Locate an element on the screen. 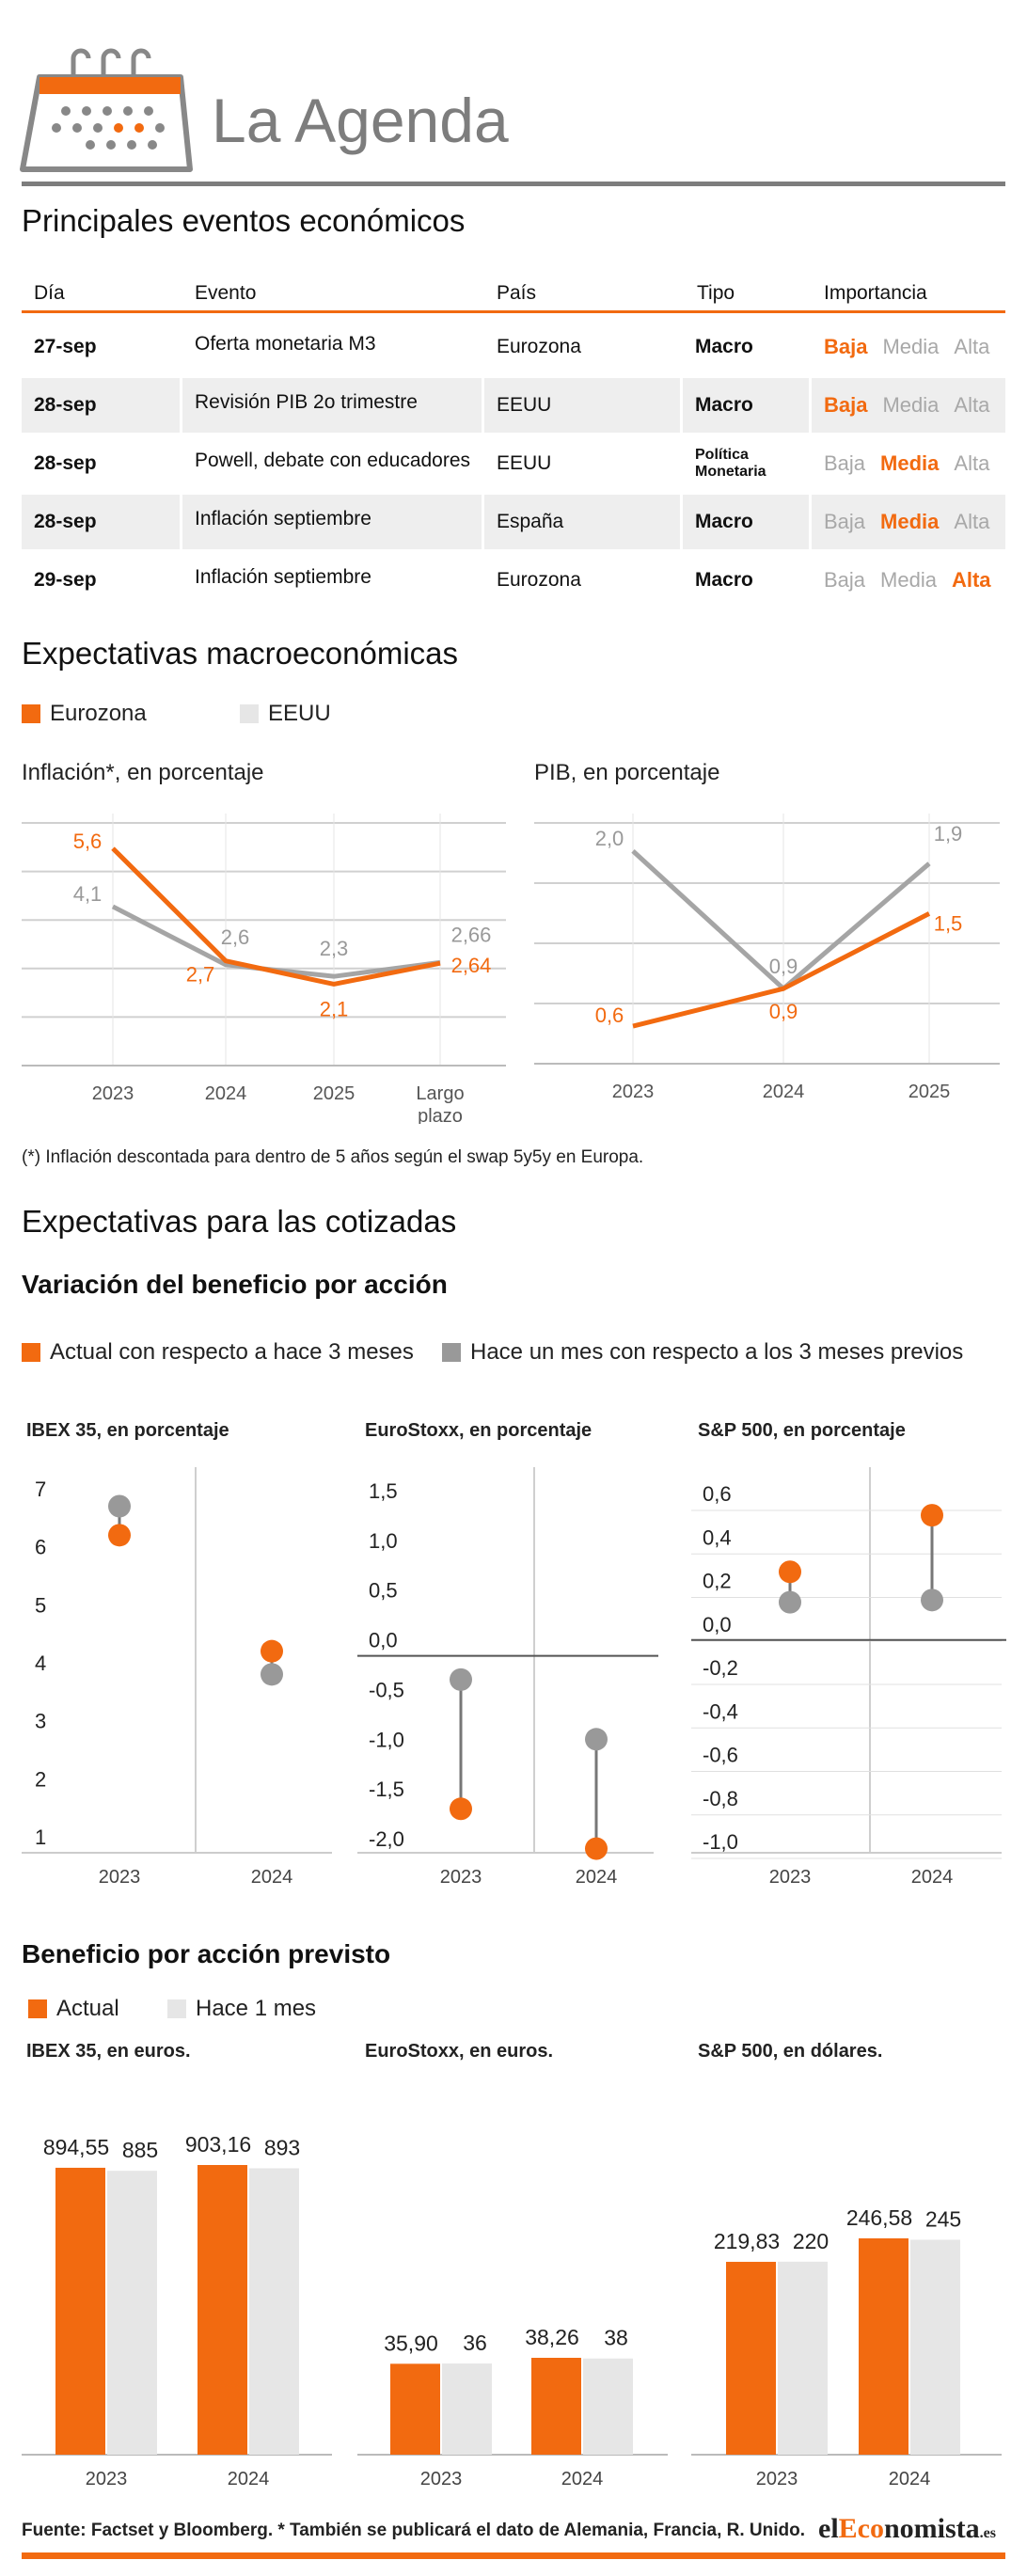 The width and height of the screenshot is (1027, 2576). col-header-importancia: Importancia is located at coordinates (875, 293).